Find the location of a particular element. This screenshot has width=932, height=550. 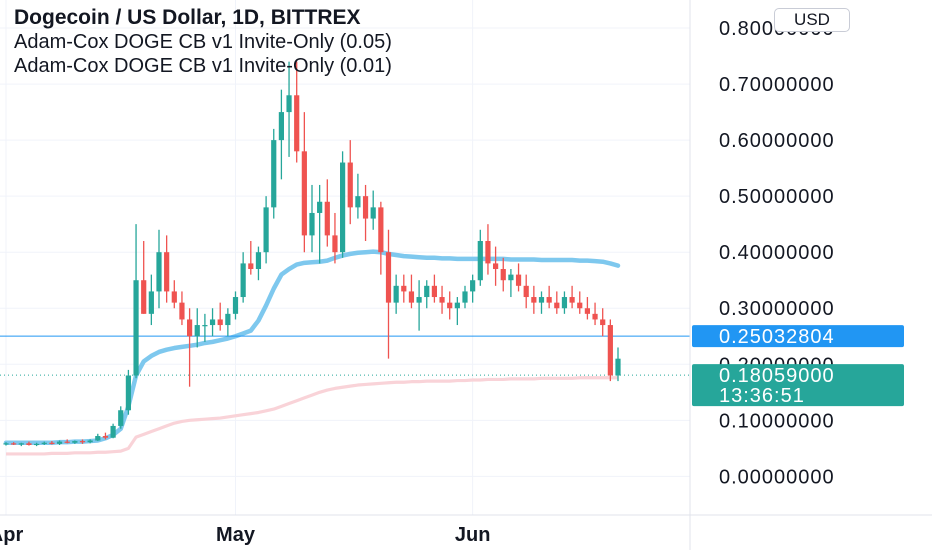

last-price-label-box is located at coordinates (798, 385).